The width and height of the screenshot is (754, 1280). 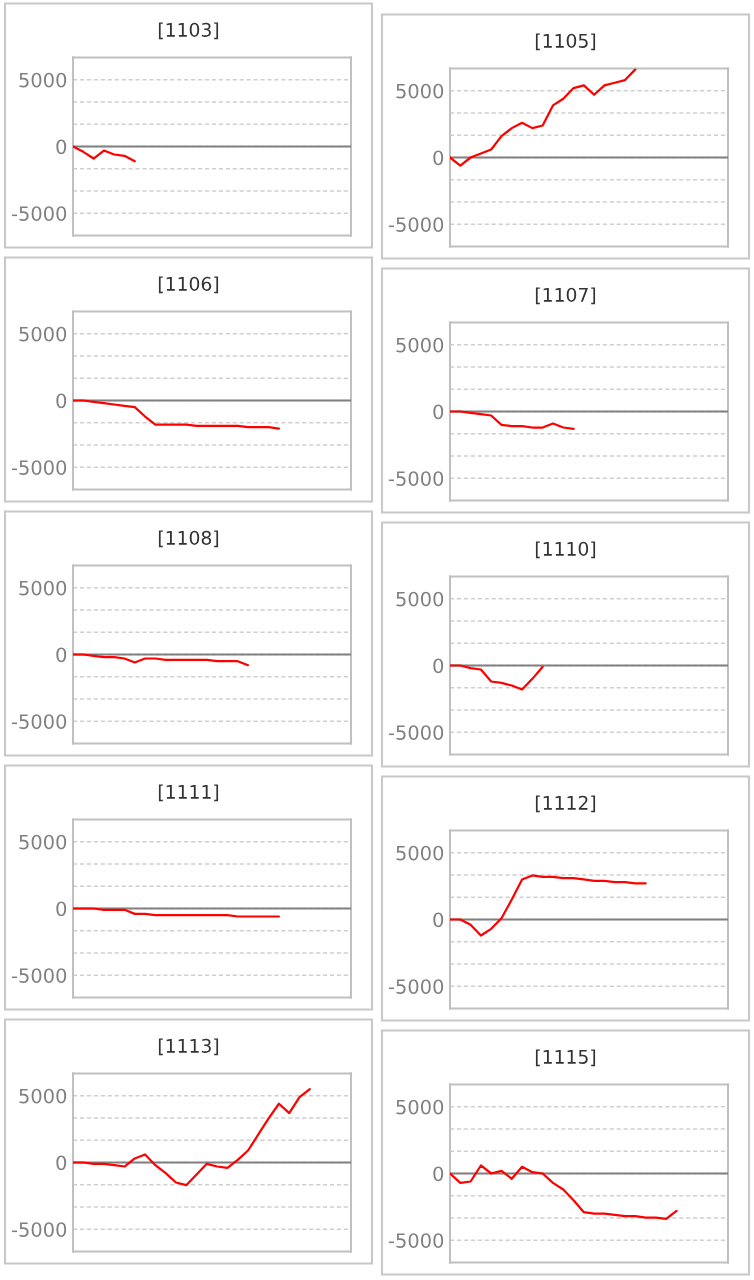 What do you see at coordinates (188, 793) in the screenshot?
I see `chart-title: [1111]` at bounding box center [188, 793].